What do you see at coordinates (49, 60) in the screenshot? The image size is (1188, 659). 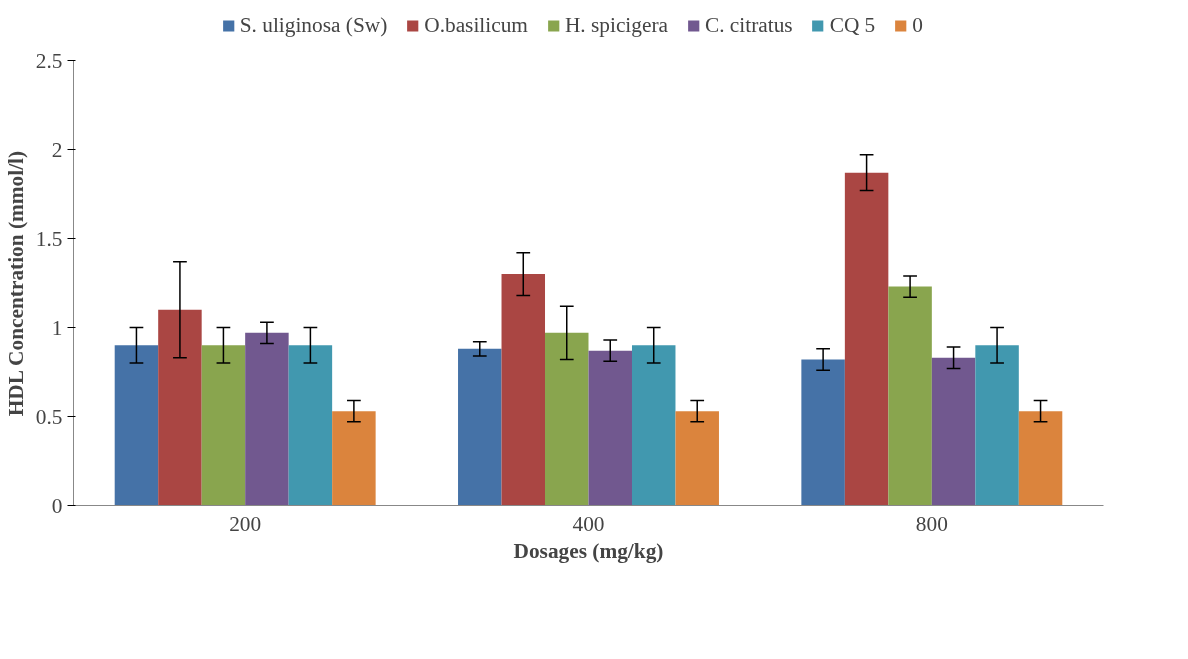 I see `y-tick-label: 2.5` at bounding box center [49, 60].